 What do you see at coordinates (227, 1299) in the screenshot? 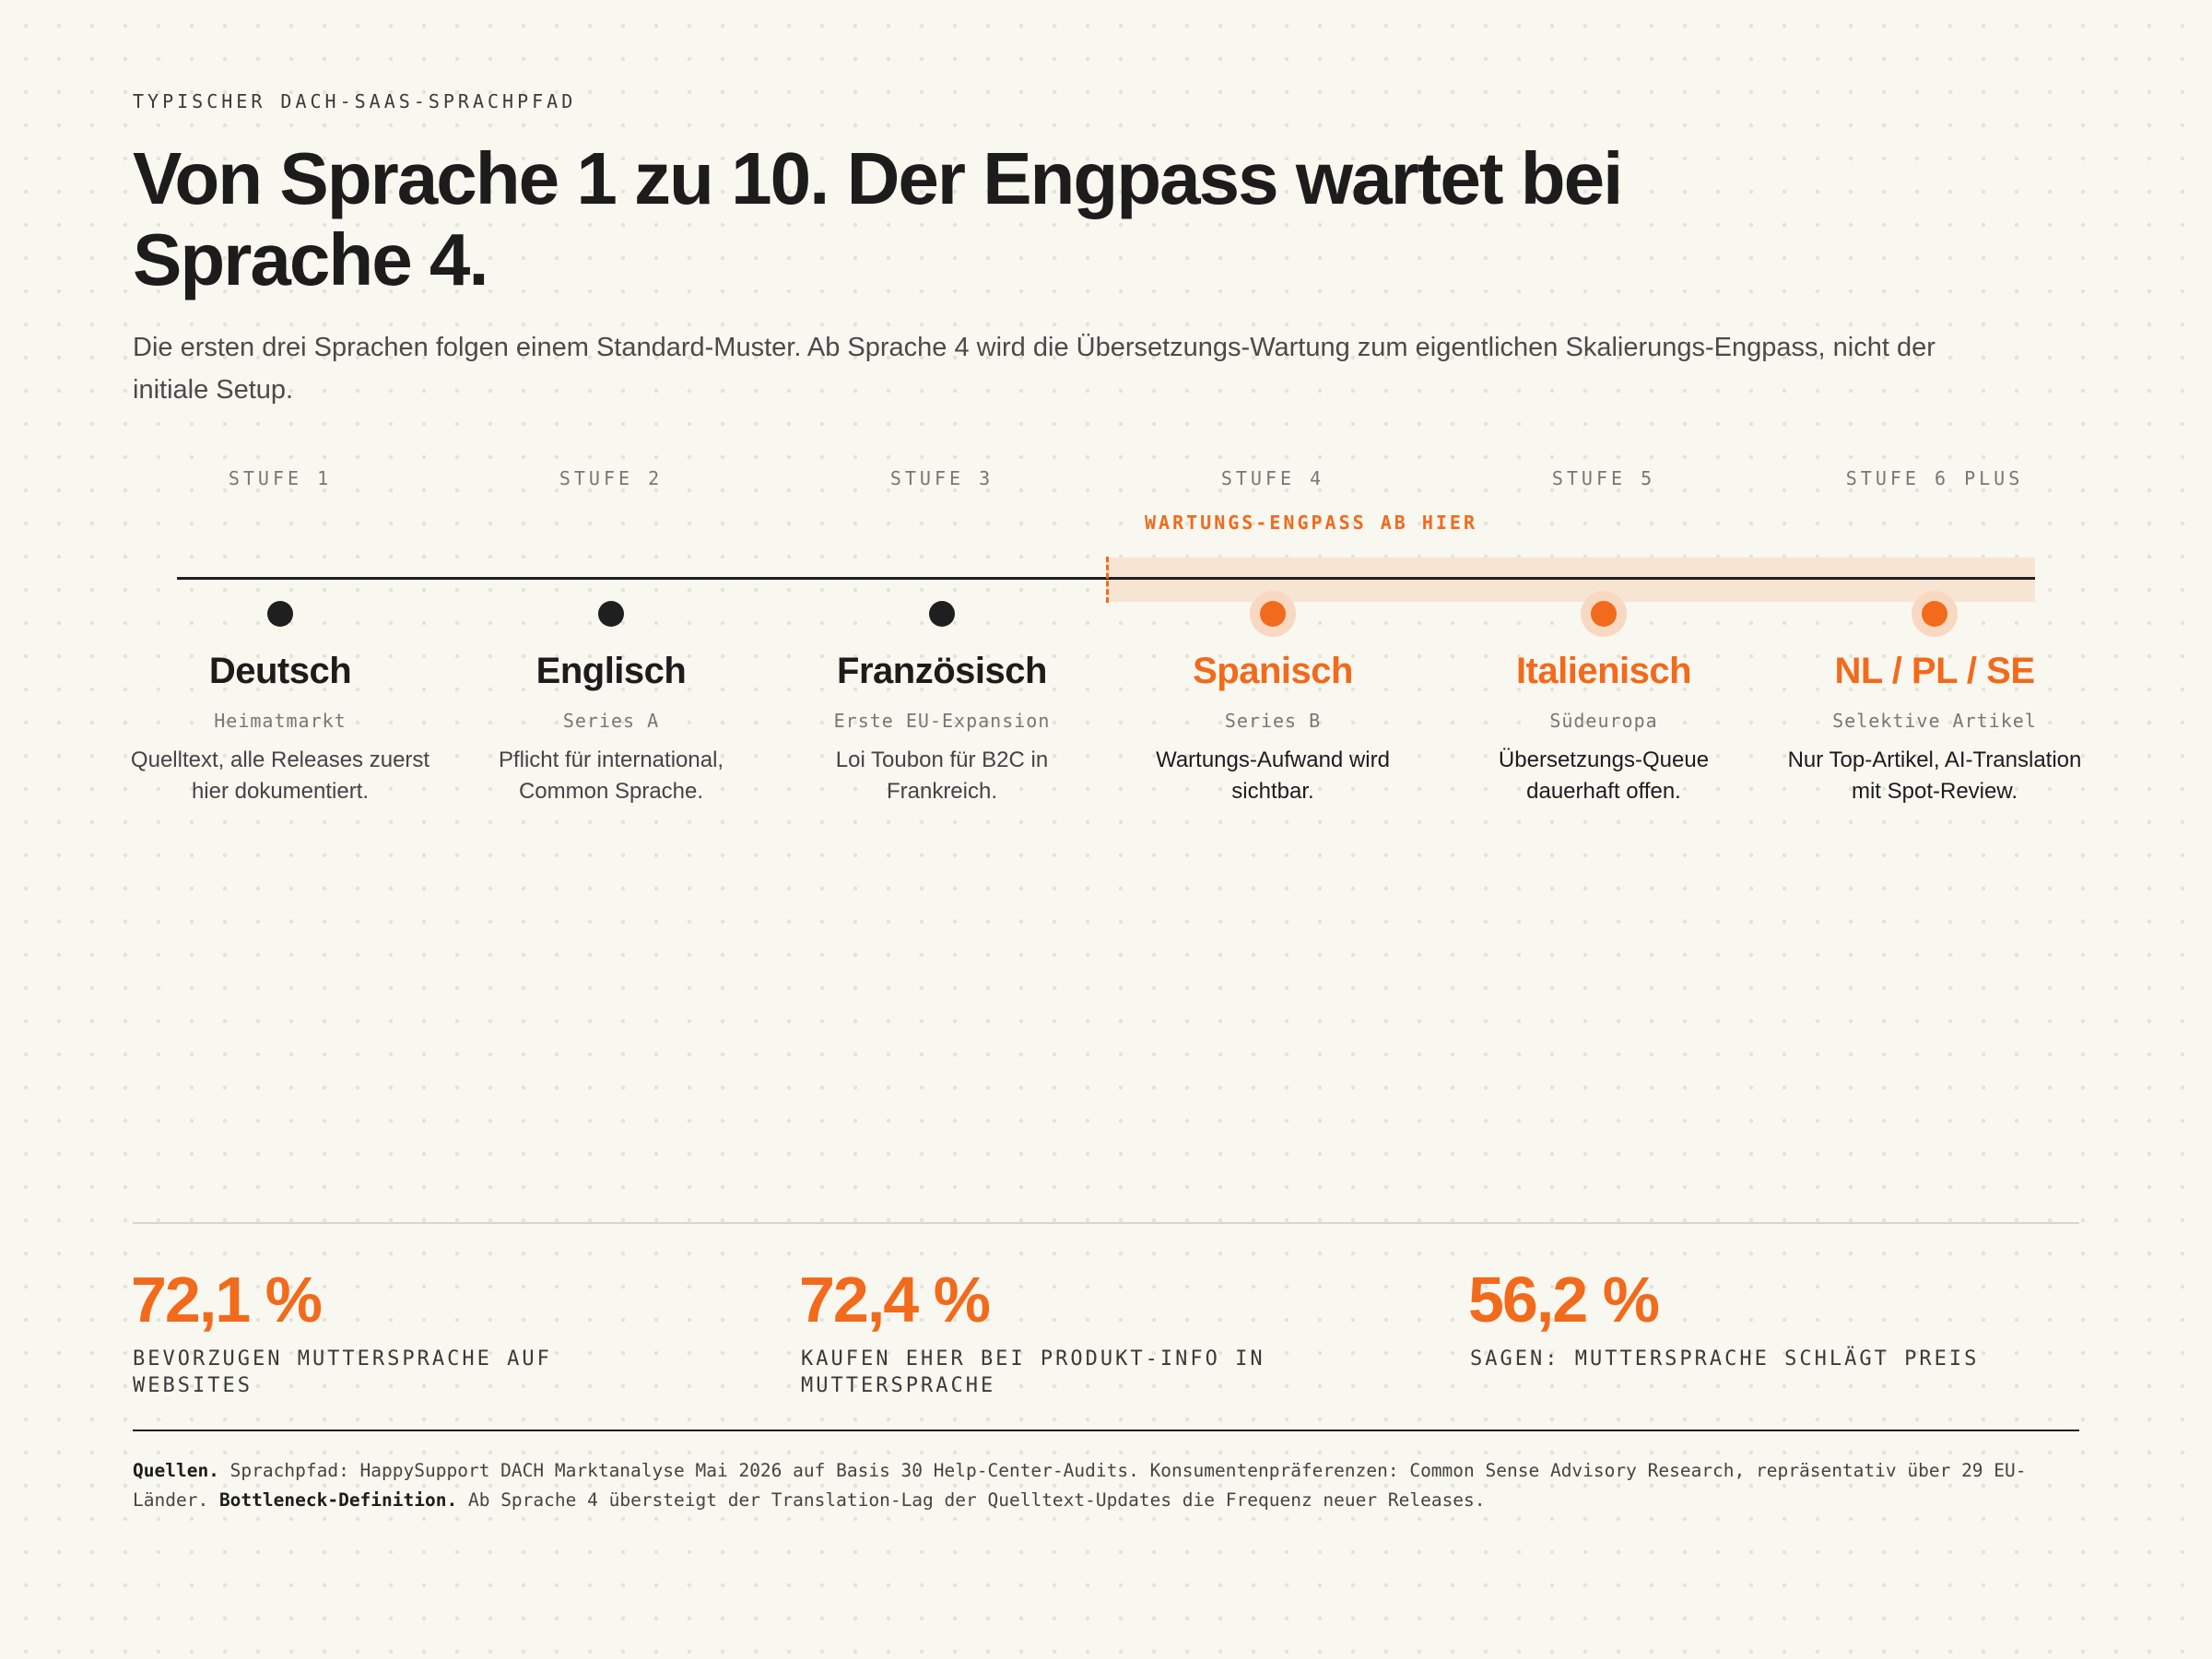
I see `stat-value-1: 72,1 %` at bounding box center [227, 1299].